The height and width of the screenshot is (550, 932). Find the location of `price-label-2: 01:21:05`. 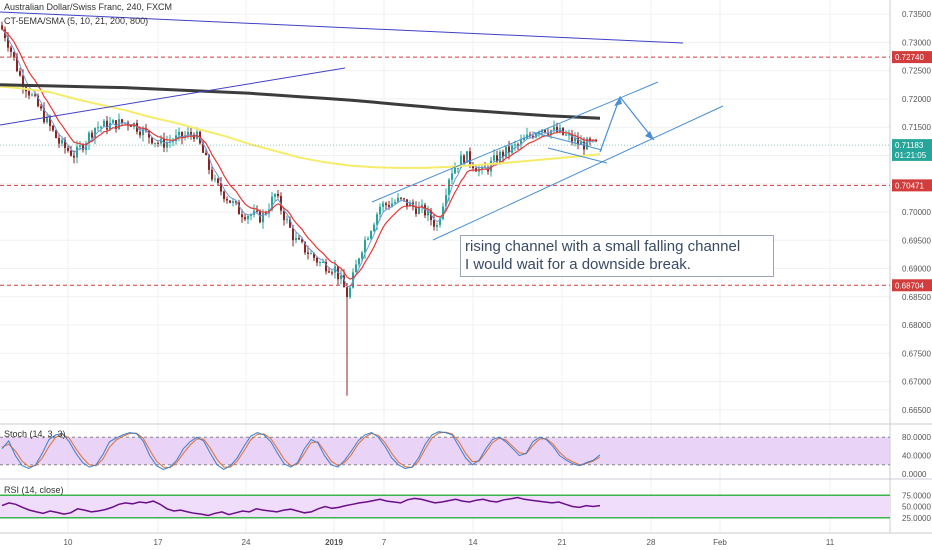

price-label-2: 01:21:05 is located at coordinates (911, 155).